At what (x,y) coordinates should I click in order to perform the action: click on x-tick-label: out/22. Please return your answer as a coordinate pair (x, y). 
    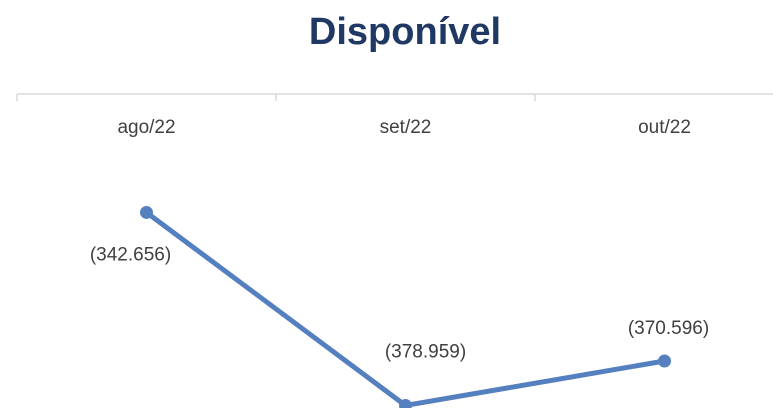
    Looking at the image, I should click on (664, 127).